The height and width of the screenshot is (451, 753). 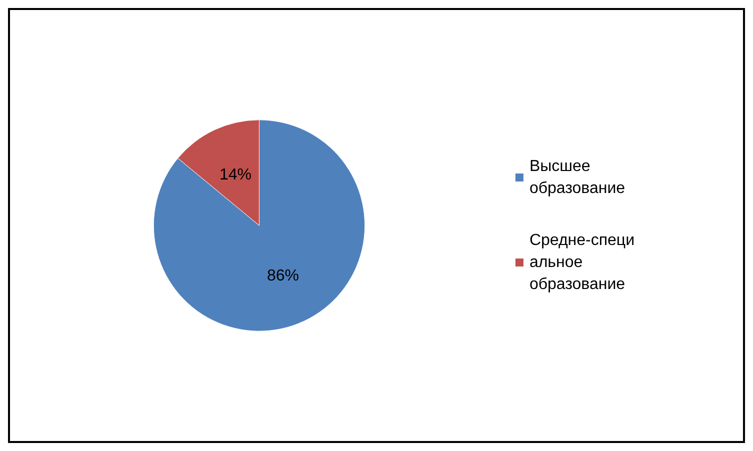 What do you see at coordinates (235, 175) in the screenshot?
I see `data-label: 14%` at bounding box center [235, 175].